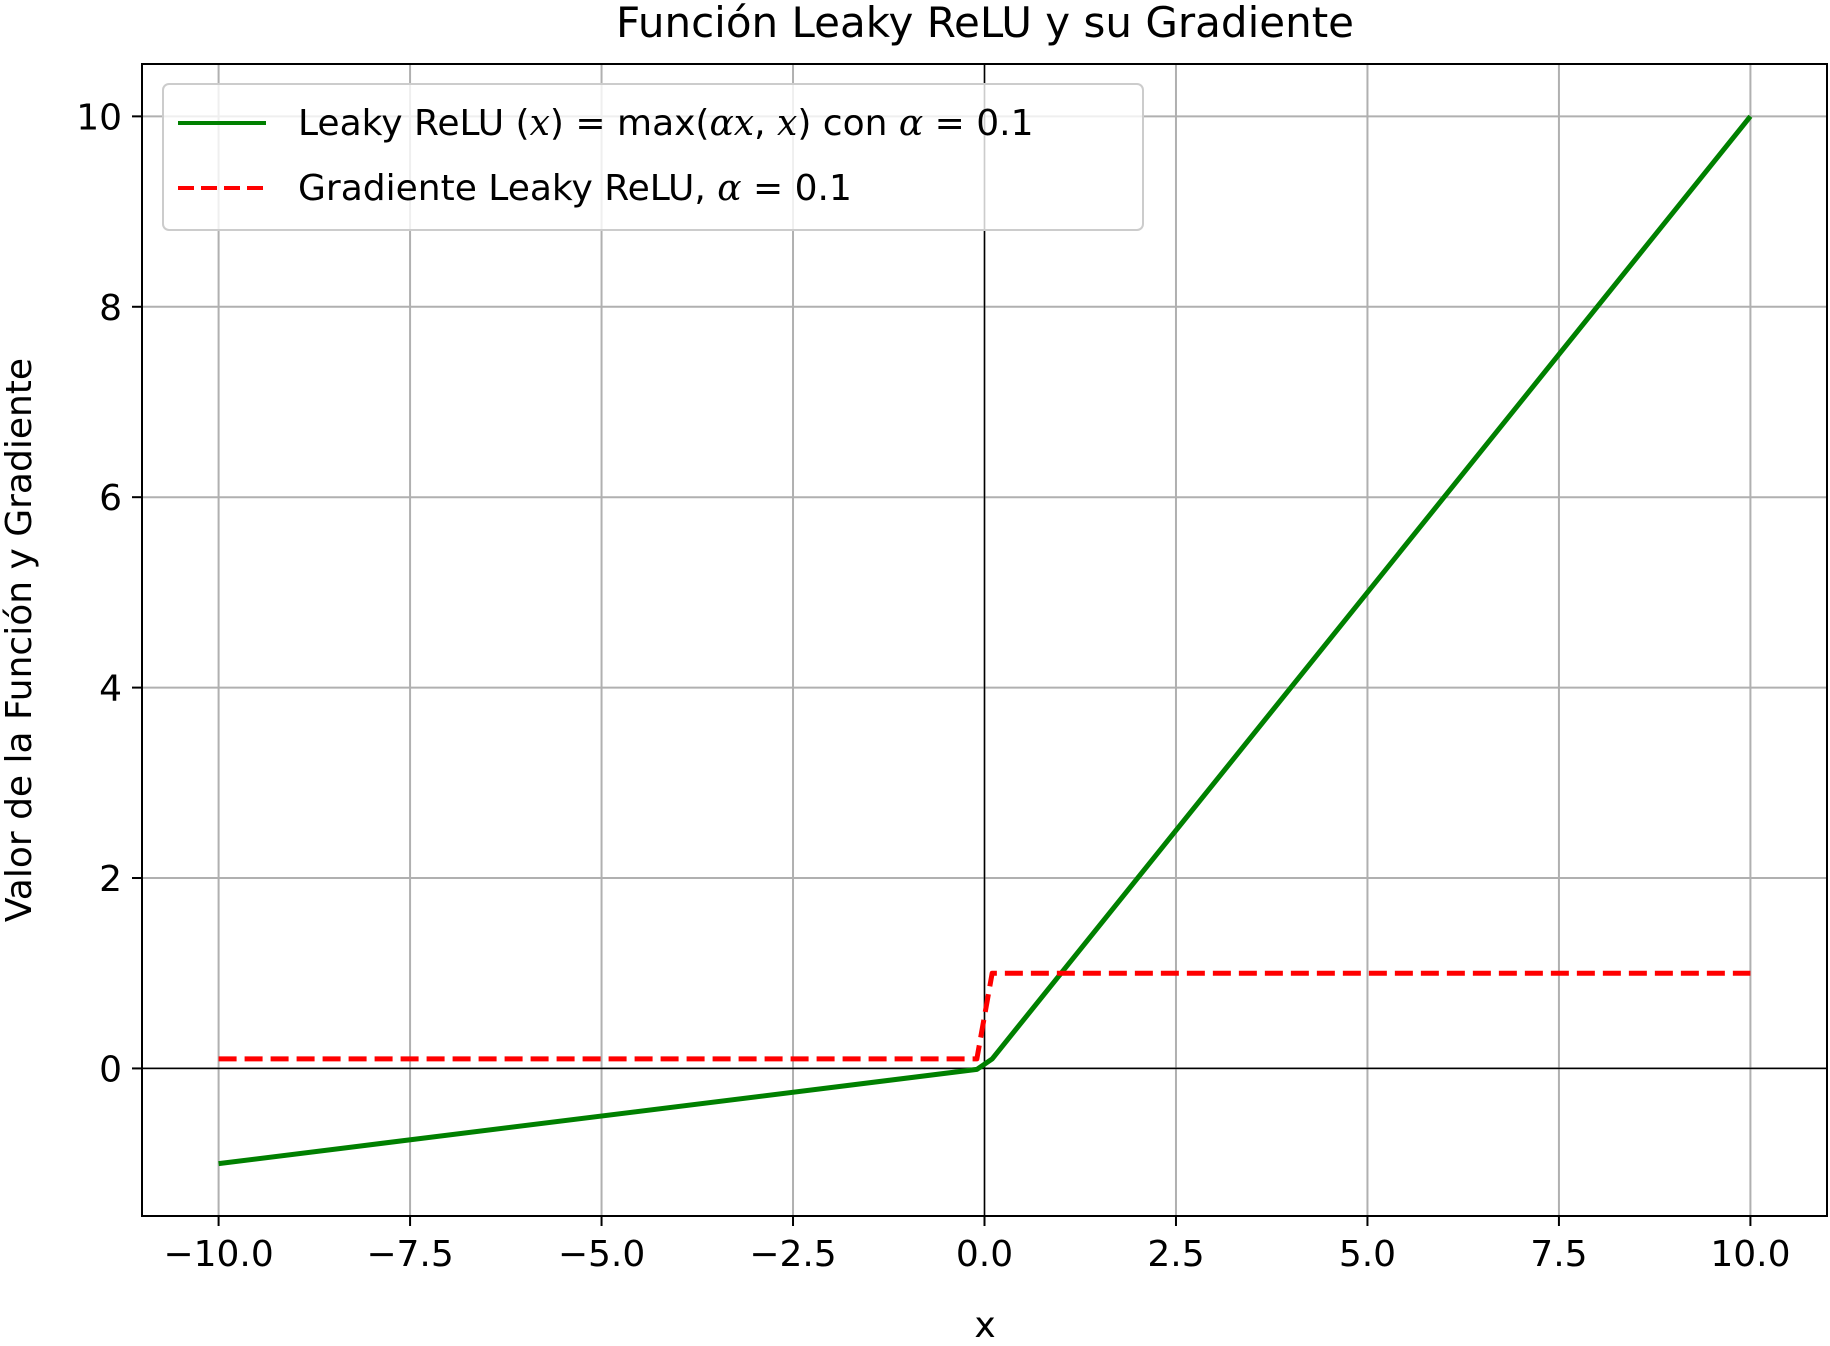 The height and width of the screenshot is (1346, 1830). I want to click on legend-text-part: ) con, so click(848, 123).